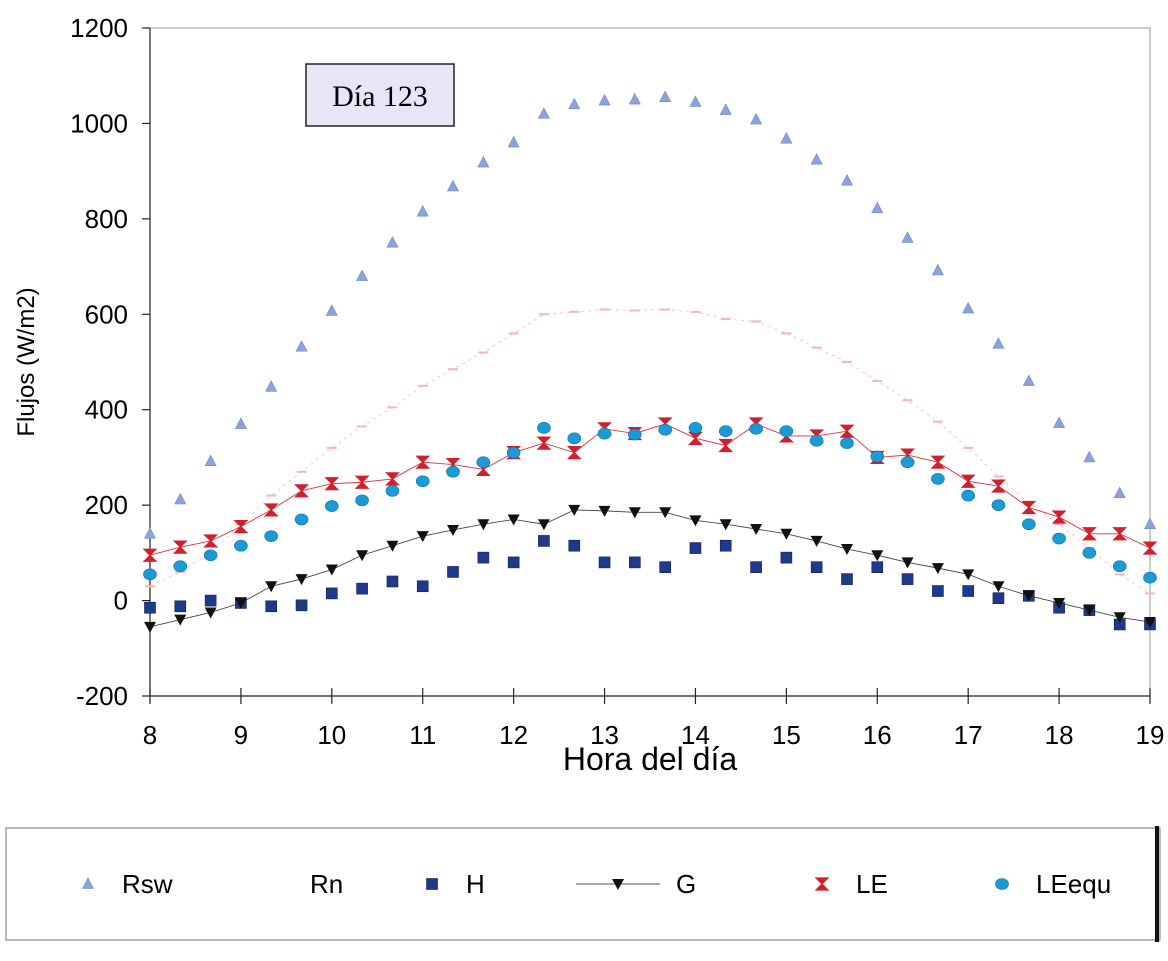 The width and height of the screenshot is (1168, 961). What do you see at coordinates (331, 735) in the screenshot?
I see `x-tick-label: 10` at bounding box center [331, 735].